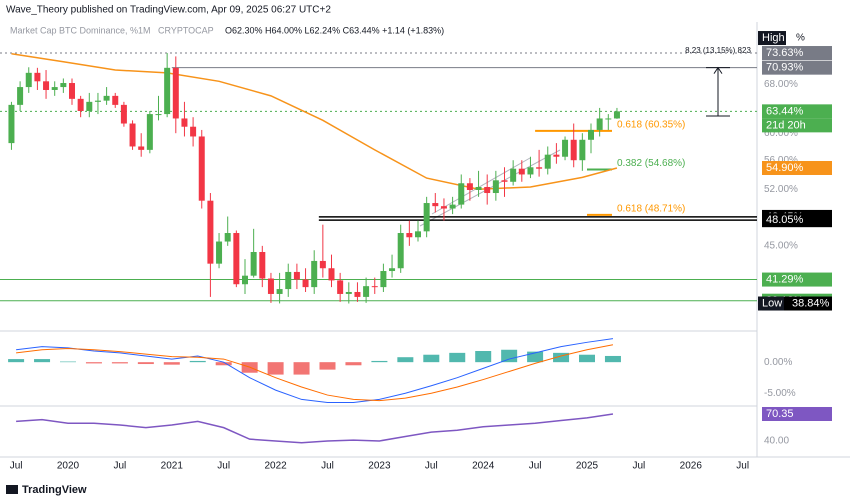 This screenshot has width=850, height=504. I want to click on x-tick-label: 2022, so click(275, 466).